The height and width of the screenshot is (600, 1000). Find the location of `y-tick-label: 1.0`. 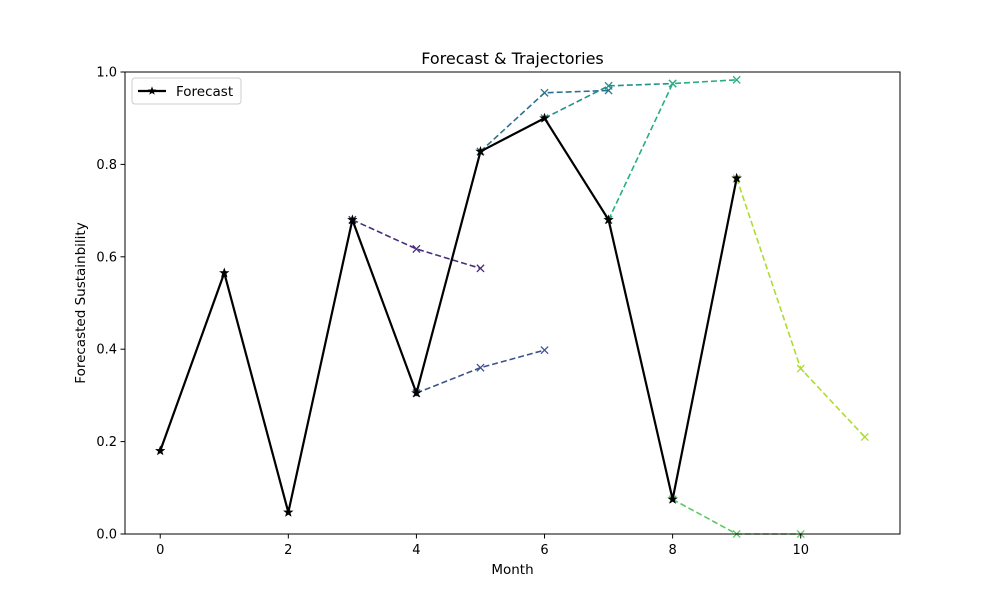

y-tick-label: 1.0 is located at coordinates (106, 73).